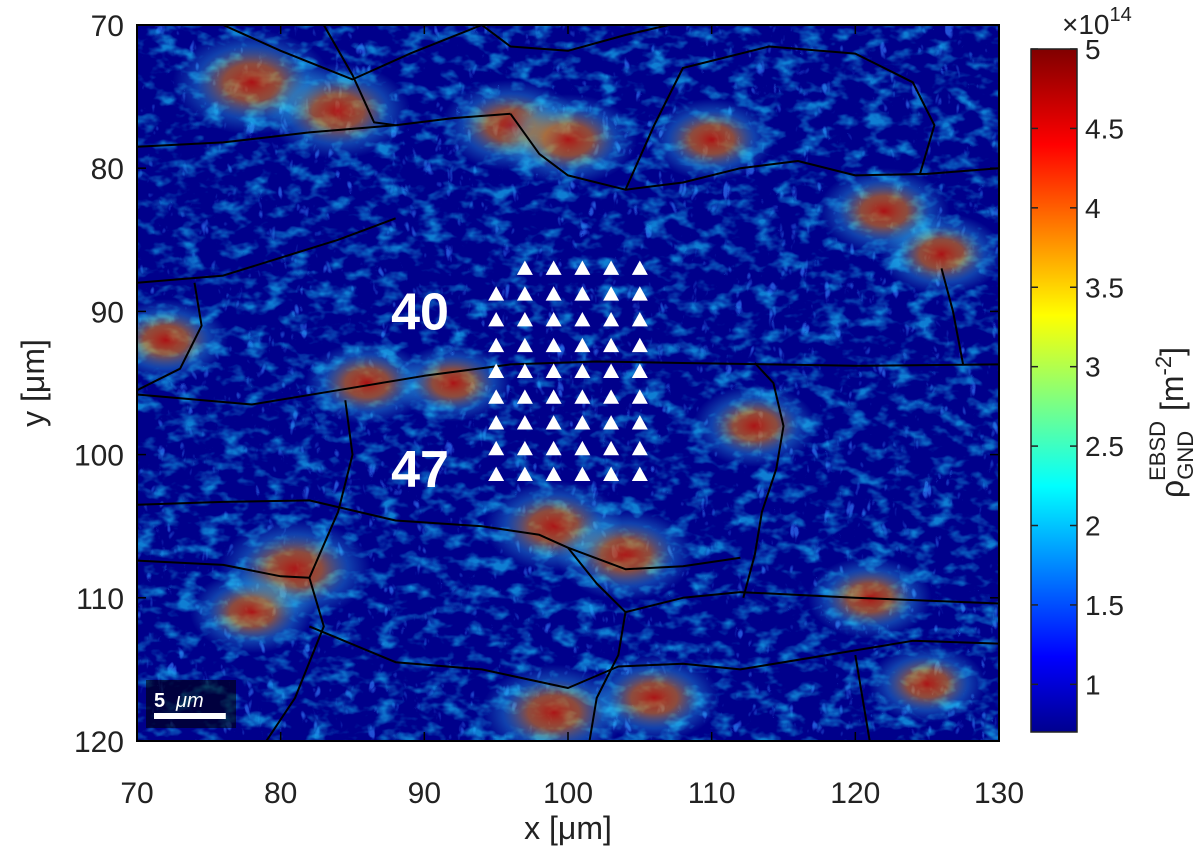 The width and height of the screenshot is (1200, 849). What do you see at coordinates (189, 701) in the screenshot?
I see `scale-bar-unit: μm` at bounding box center [189, 701].